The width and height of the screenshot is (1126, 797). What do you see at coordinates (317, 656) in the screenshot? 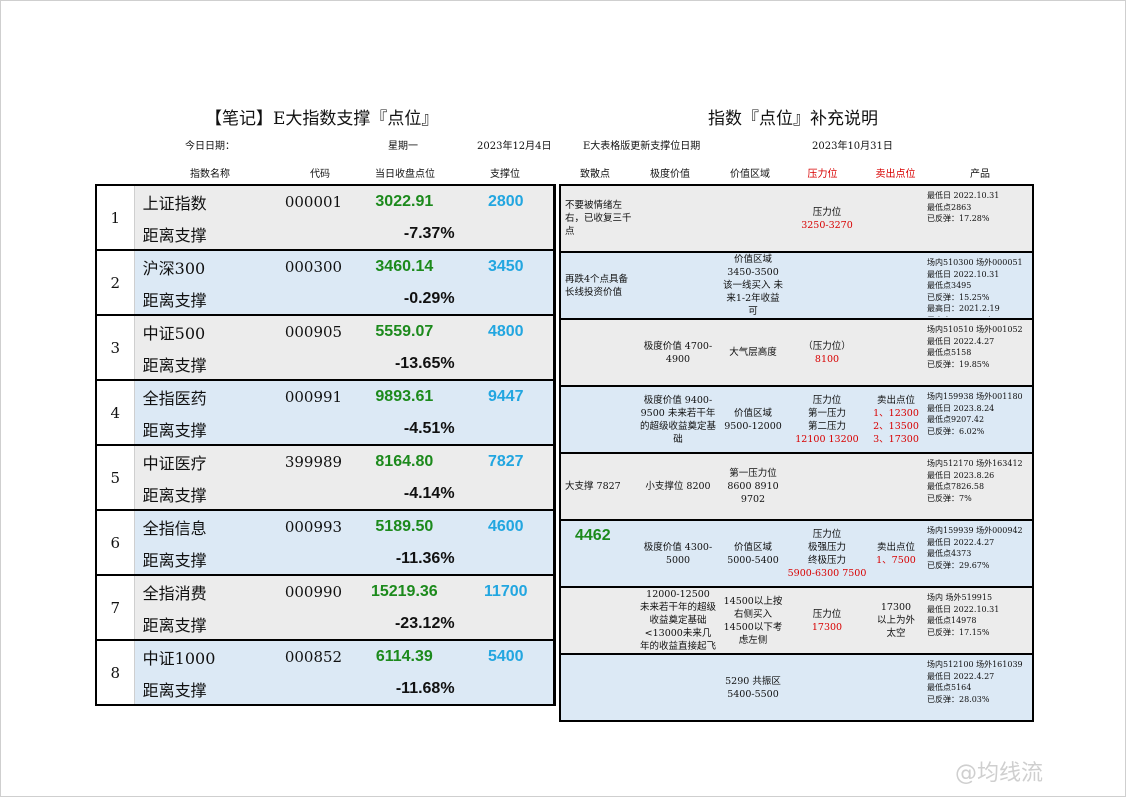
I see `index-code: 000852` at bounding box center [317, 656].